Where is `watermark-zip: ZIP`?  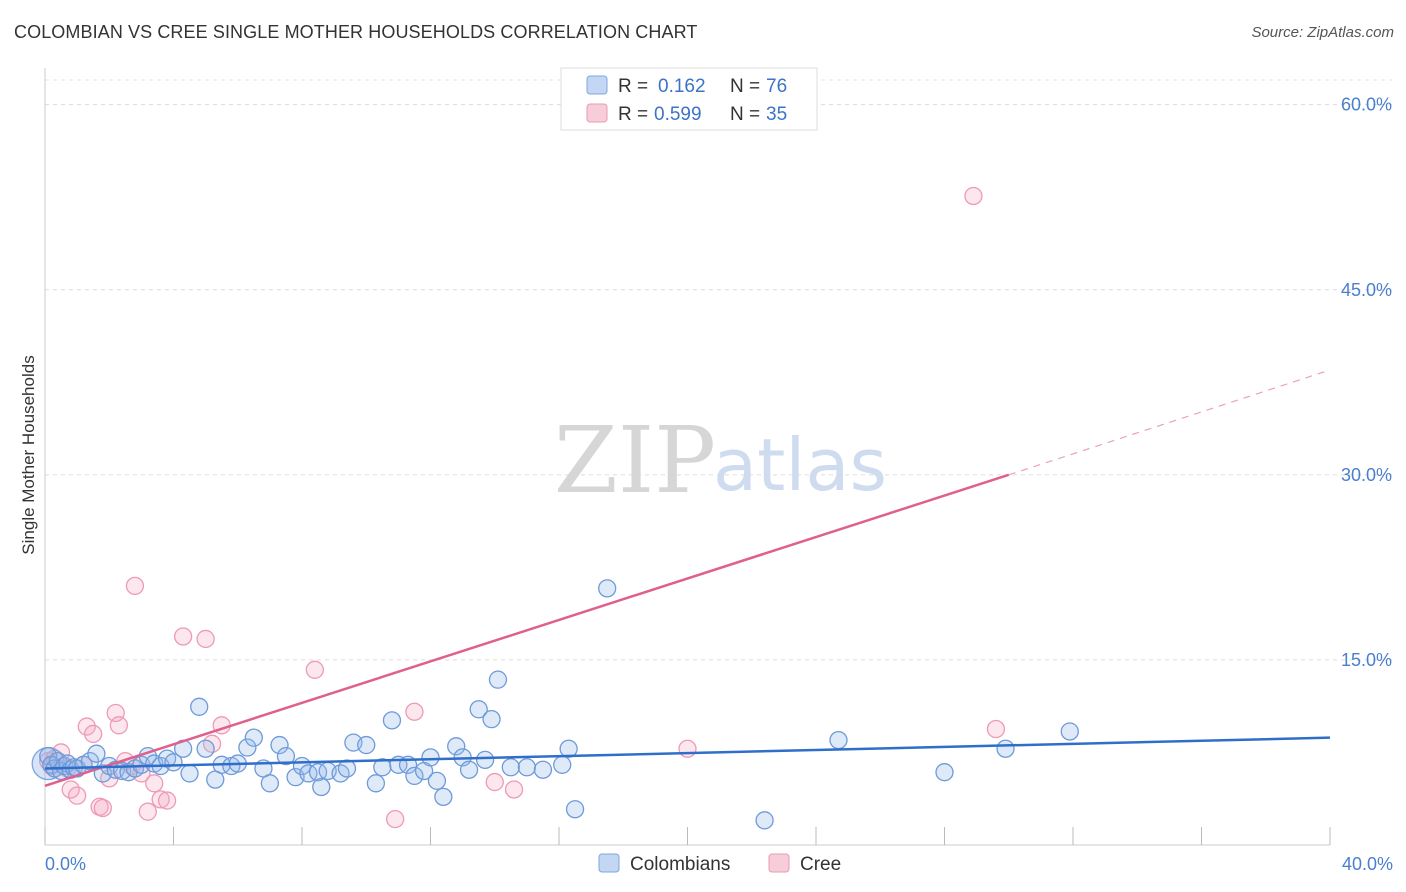
watermark-zip: ZIP is located at coordinates (635, 460).